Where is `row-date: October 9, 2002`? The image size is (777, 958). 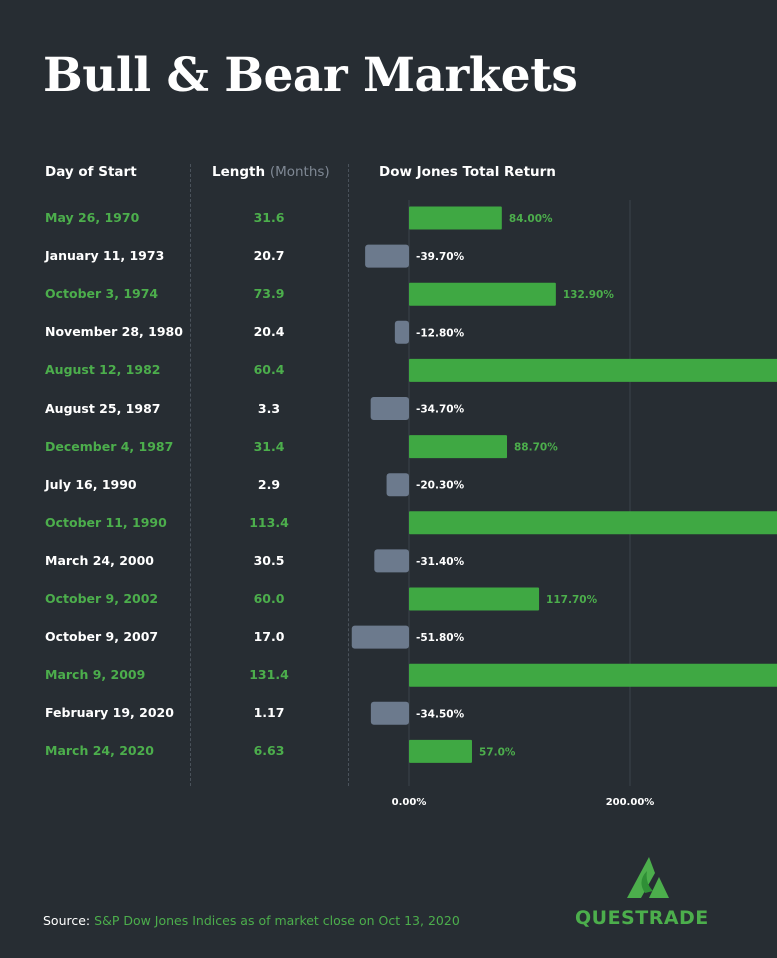 row-date: October 9, 2002 is located at coordinates (102, 598).